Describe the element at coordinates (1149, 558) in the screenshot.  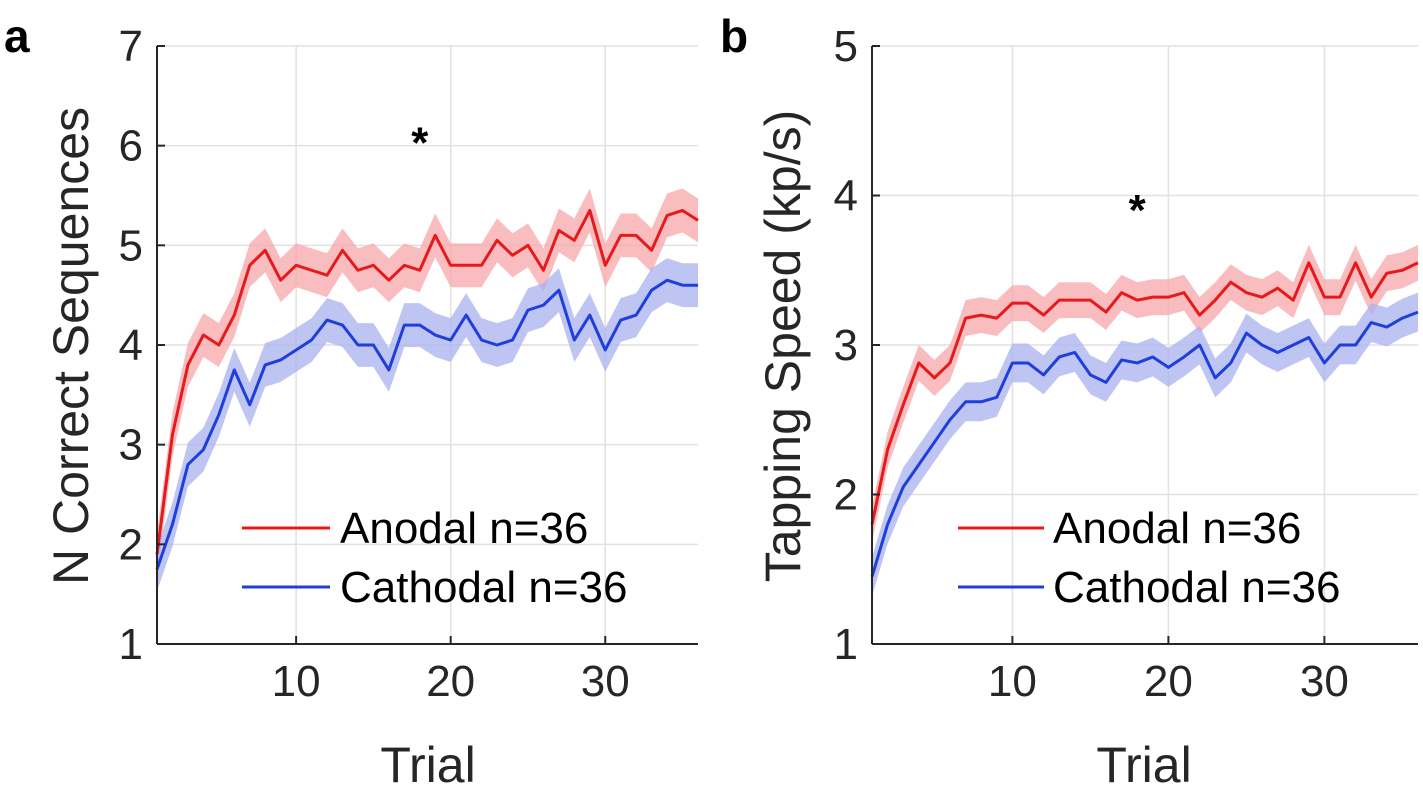
I see `panel-b-legend: Anodal n=36 Cathodal n=36` at that location.